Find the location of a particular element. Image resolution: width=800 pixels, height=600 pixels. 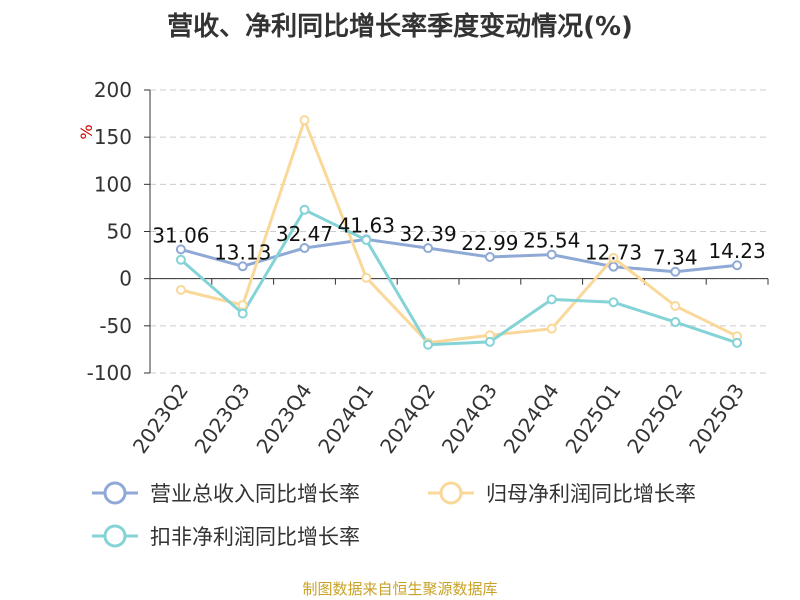

x-tick-label: 2024Q1 is located at coordinates (345, 418).